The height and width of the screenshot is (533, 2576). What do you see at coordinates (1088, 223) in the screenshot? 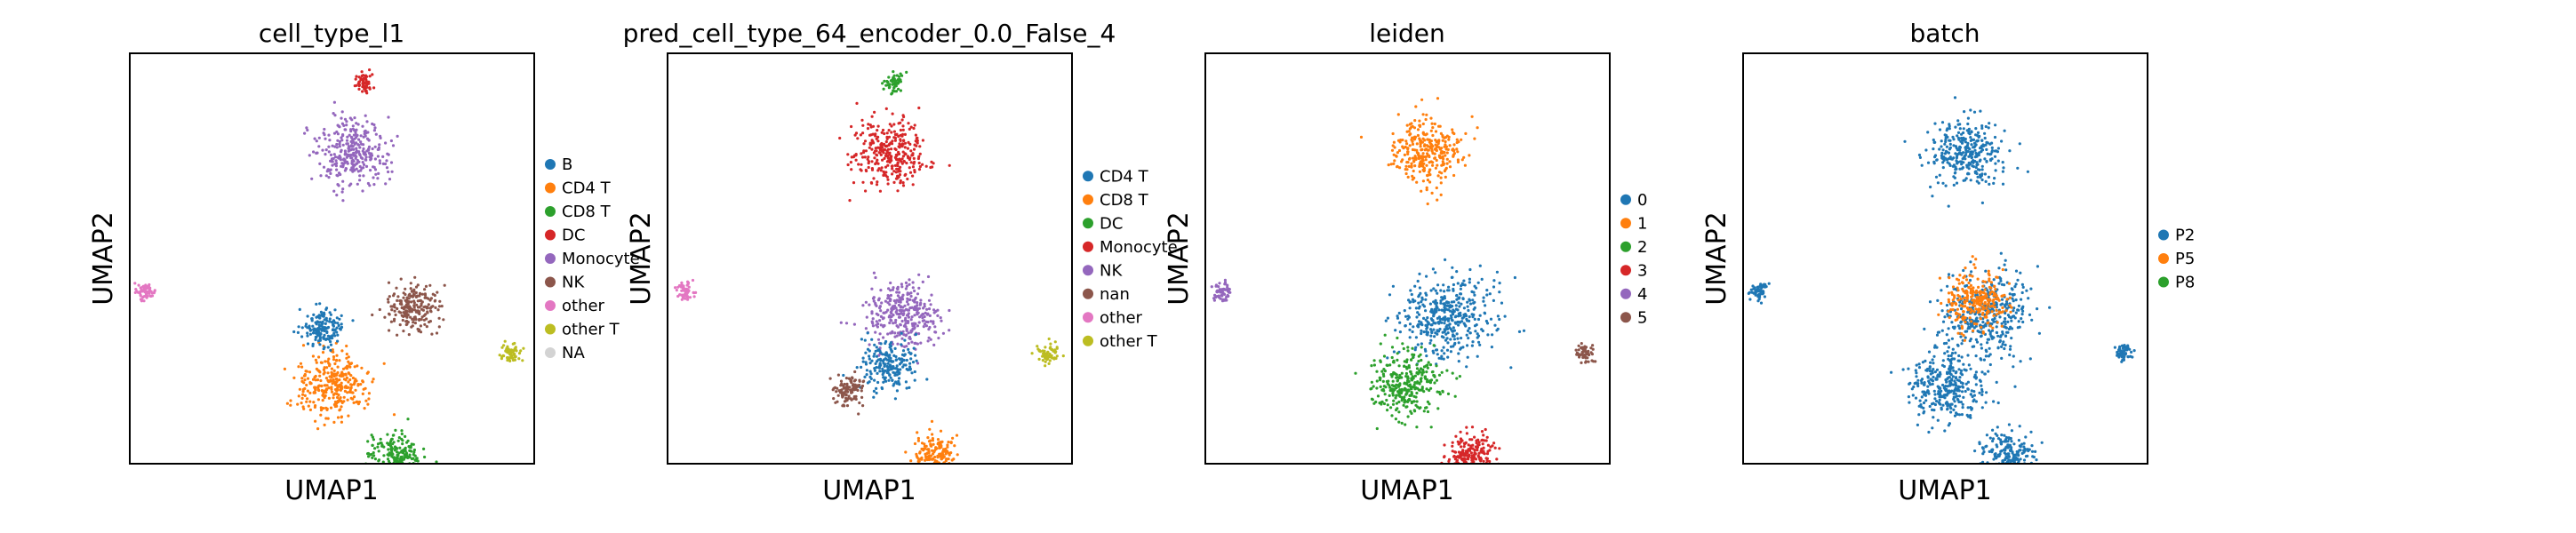
I see `legend-marker` at bounding box center [1088, 223].